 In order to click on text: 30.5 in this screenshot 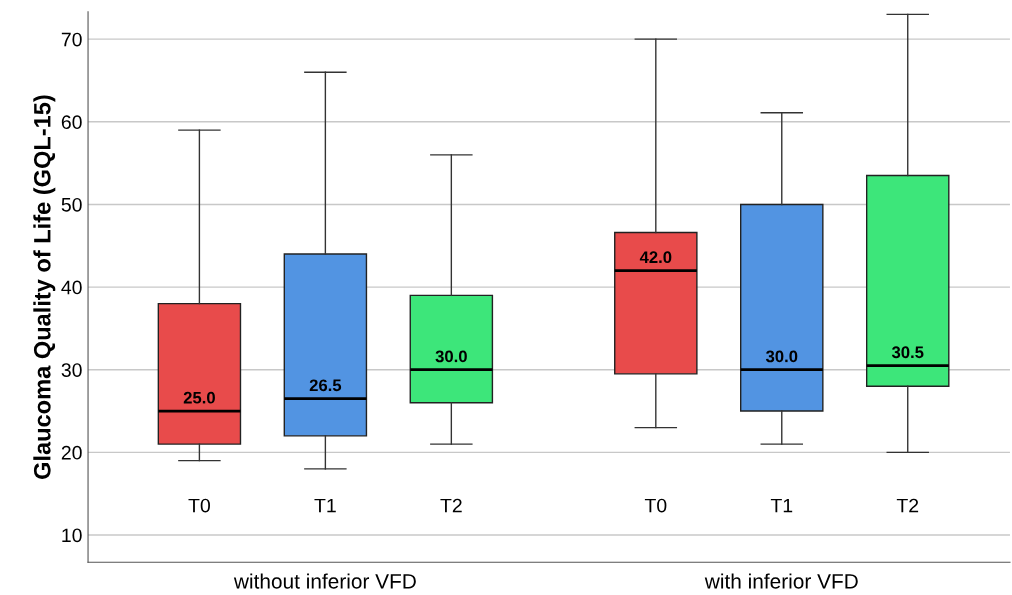, I will do `click(907, 352)`.